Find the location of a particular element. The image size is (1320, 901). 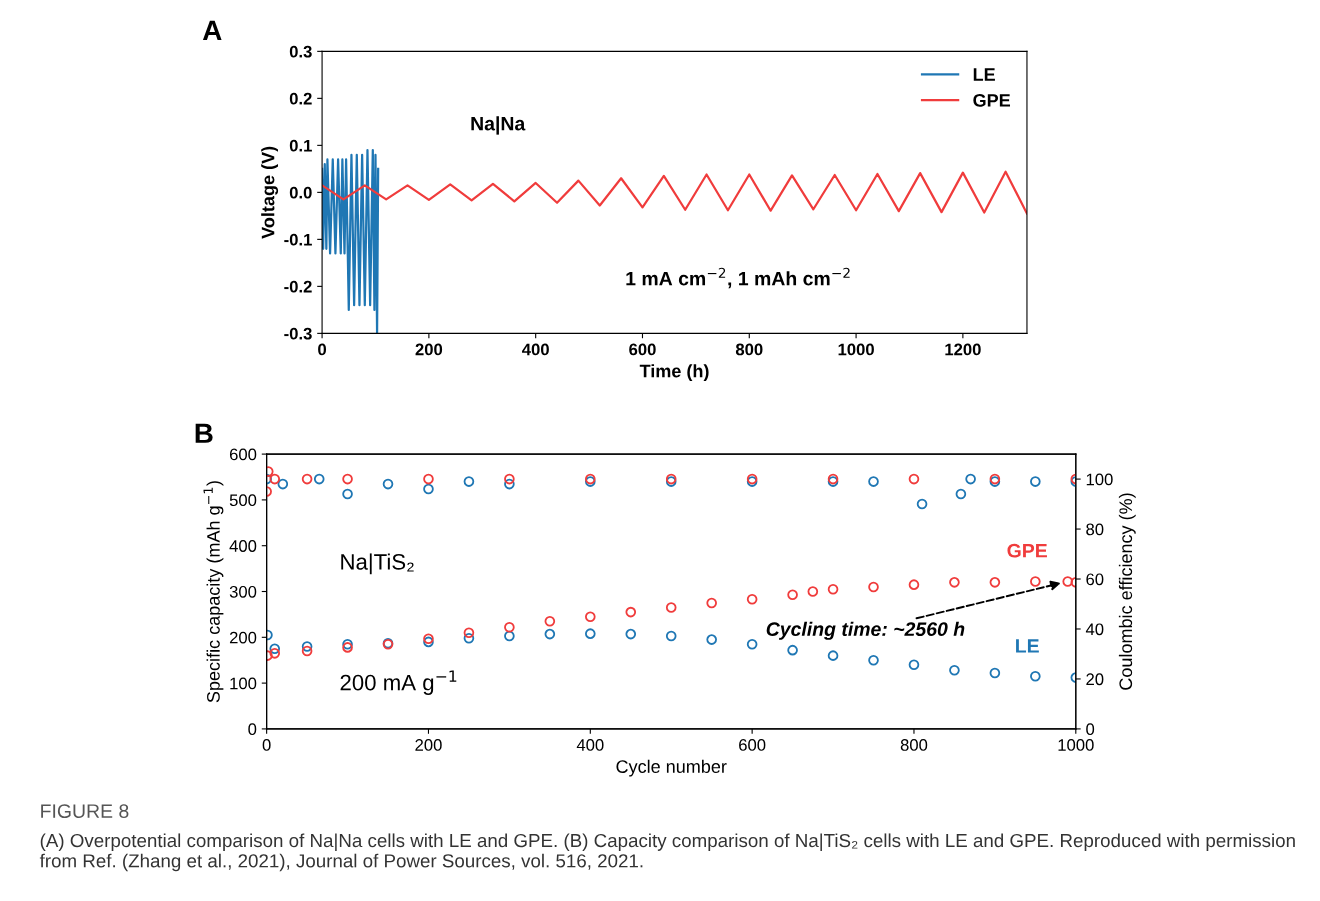

y-axis-title: Specific capacity (mAh g$^{−1}$) is located at coordinates (213, 592).